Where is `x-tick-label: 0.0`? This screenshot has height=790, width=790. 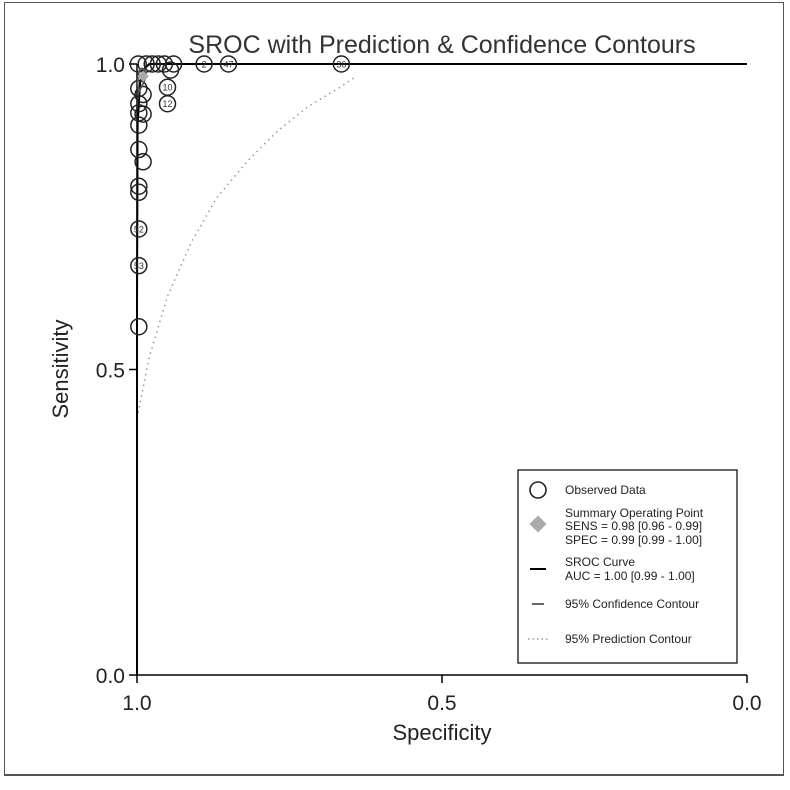
x-tick-label: 0.0 is located at coordinates (746, 703).